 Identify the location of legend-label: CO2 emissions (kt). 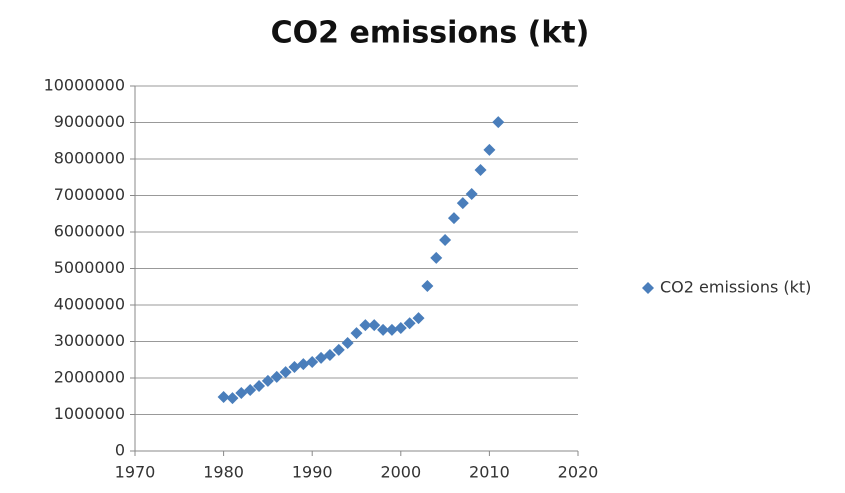
(735, 287).